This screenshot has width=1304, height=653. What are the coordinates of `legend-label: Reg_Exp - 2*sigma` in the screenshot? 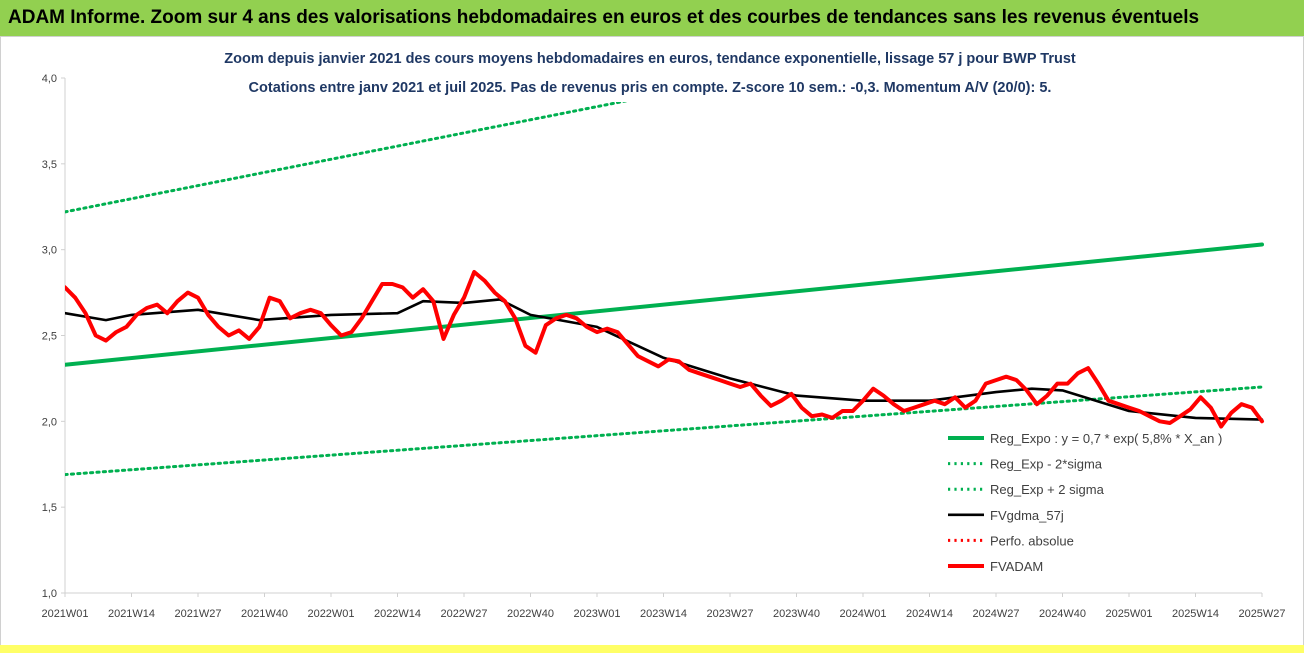 It's located at (1046, 464).